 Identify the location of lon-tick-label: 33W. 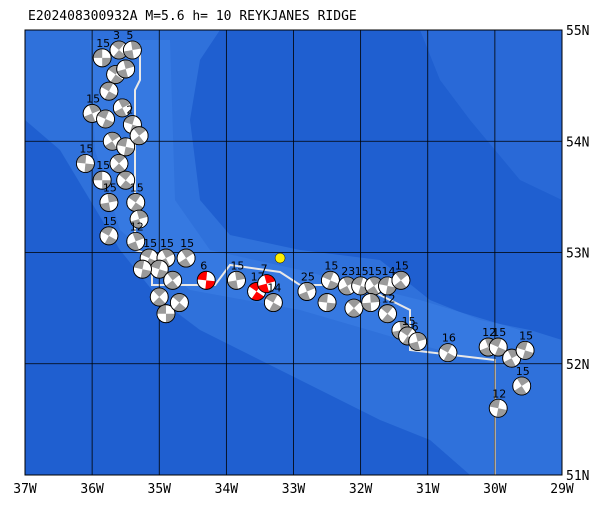
(294, 489).